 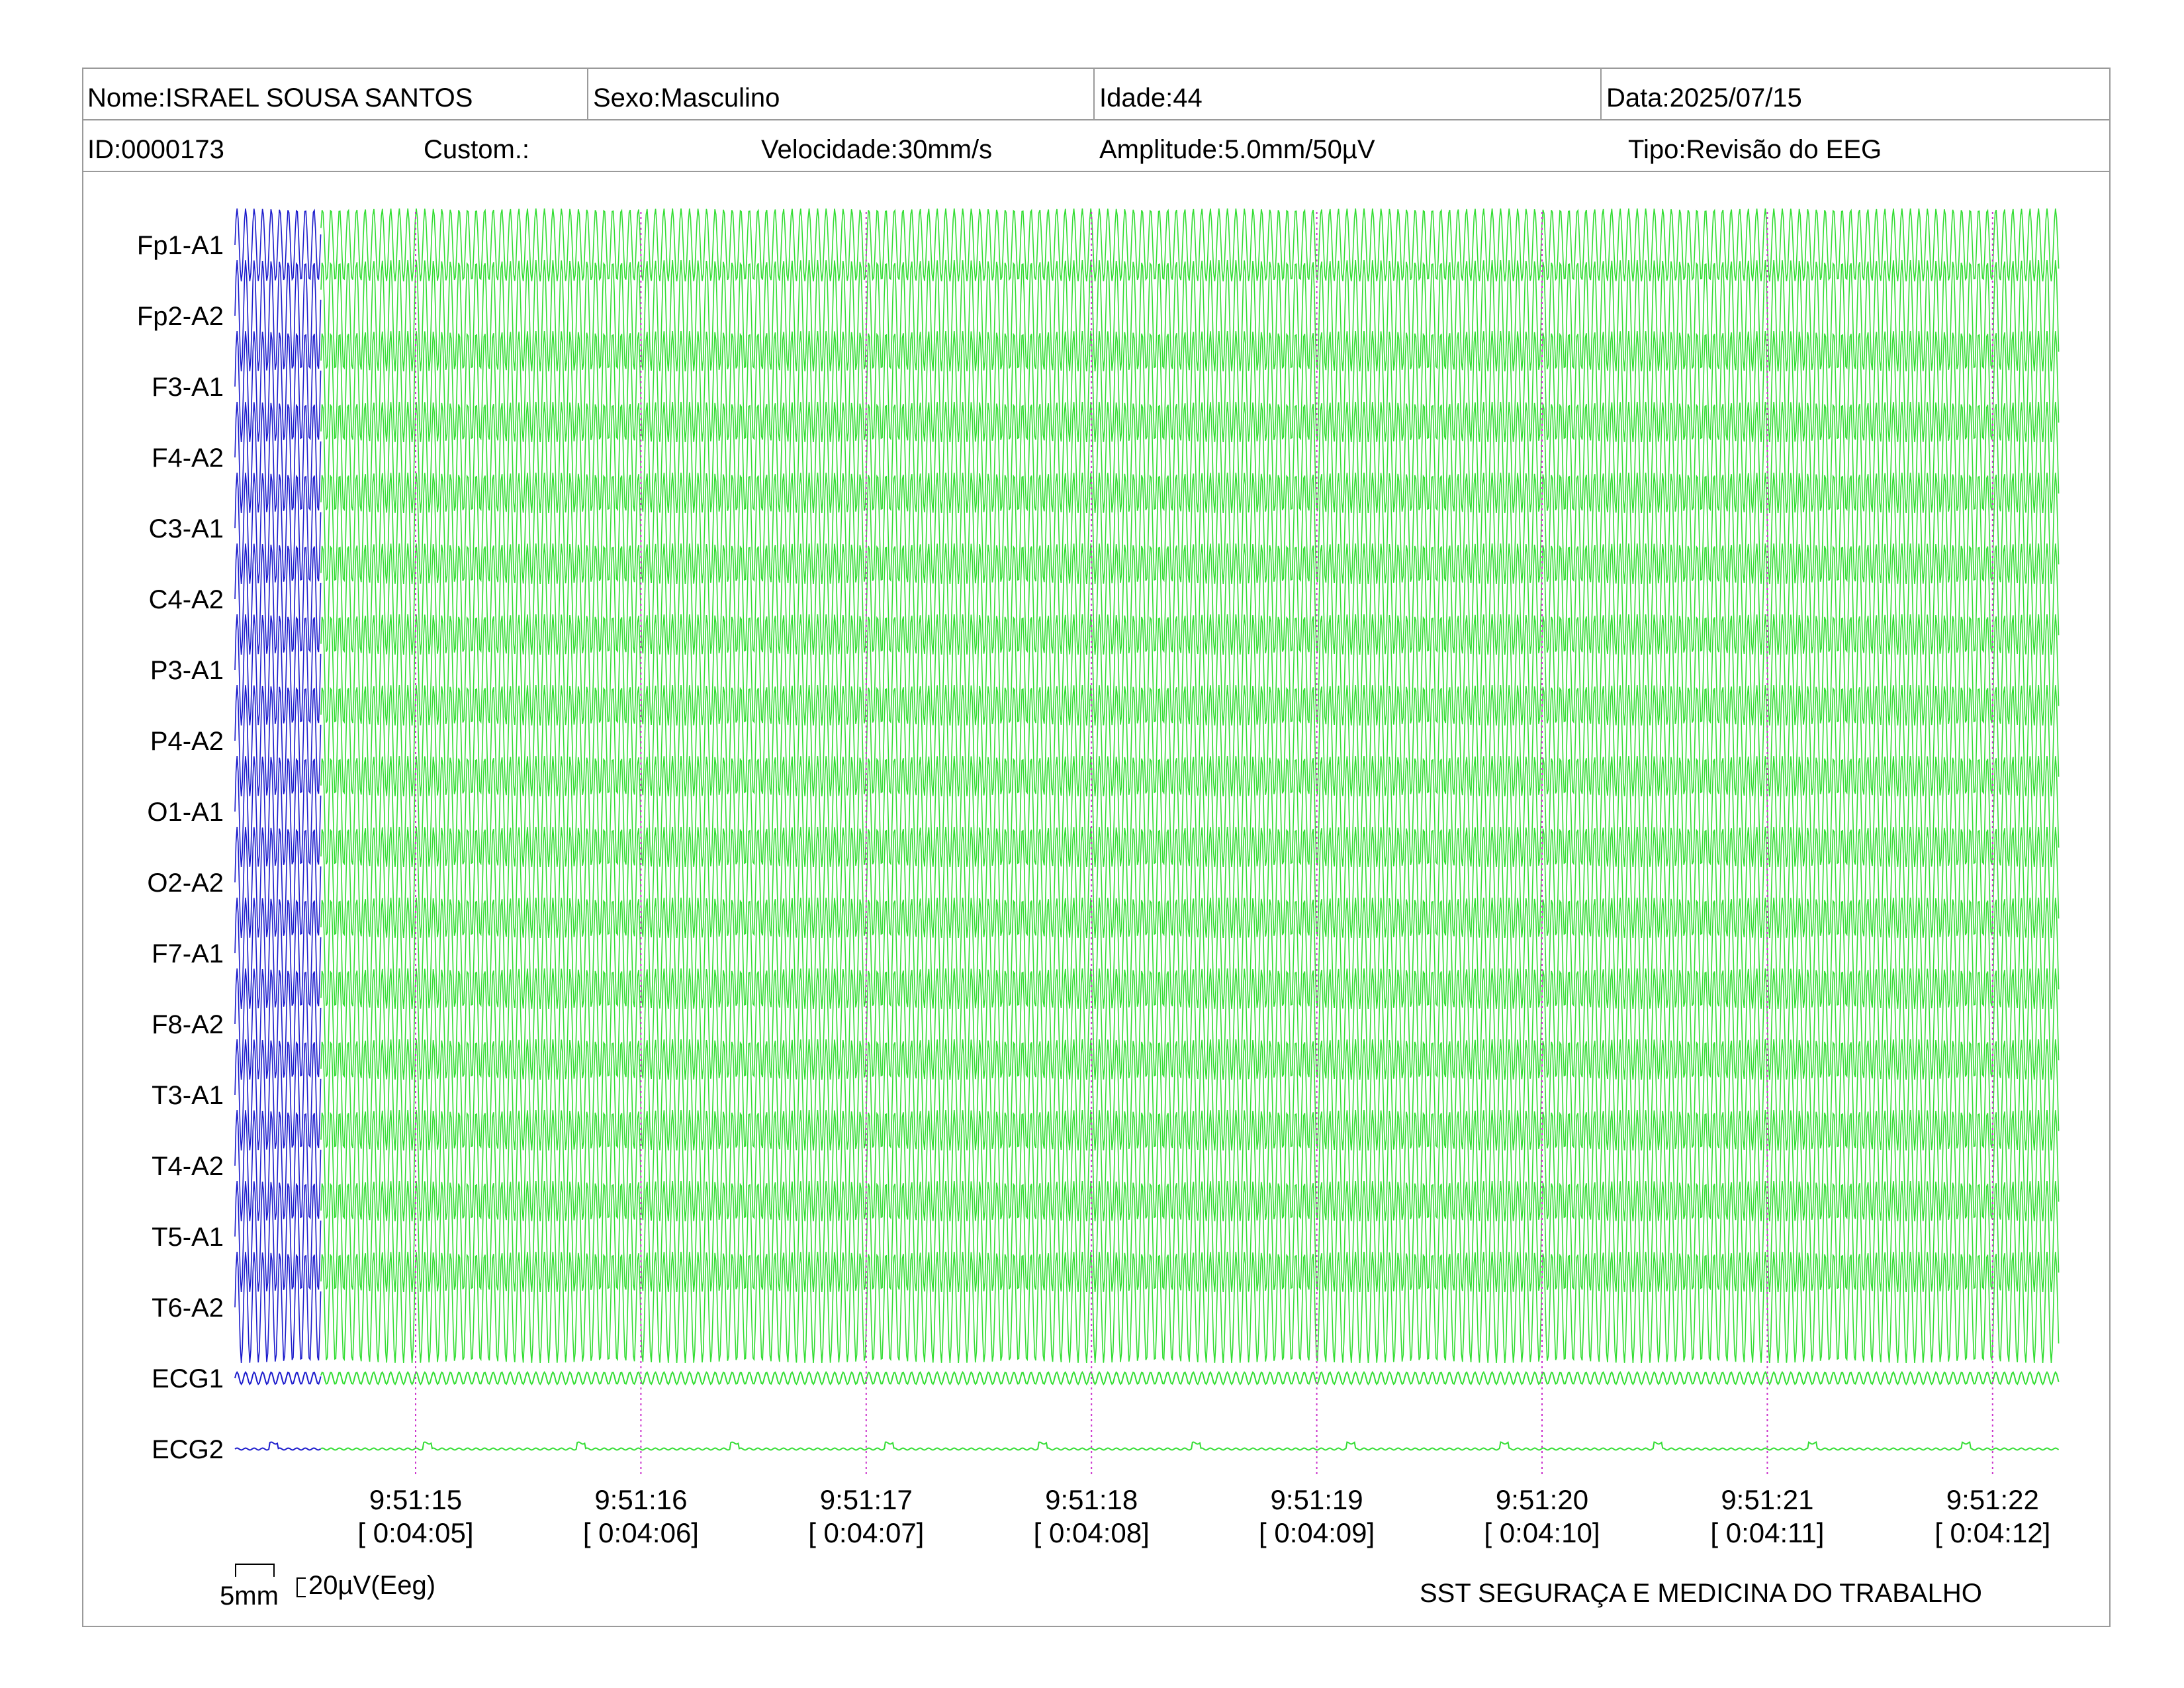 I want to click on time-label-elapsed-6: [ 0:04:10], so click(x=1542, y=1532).